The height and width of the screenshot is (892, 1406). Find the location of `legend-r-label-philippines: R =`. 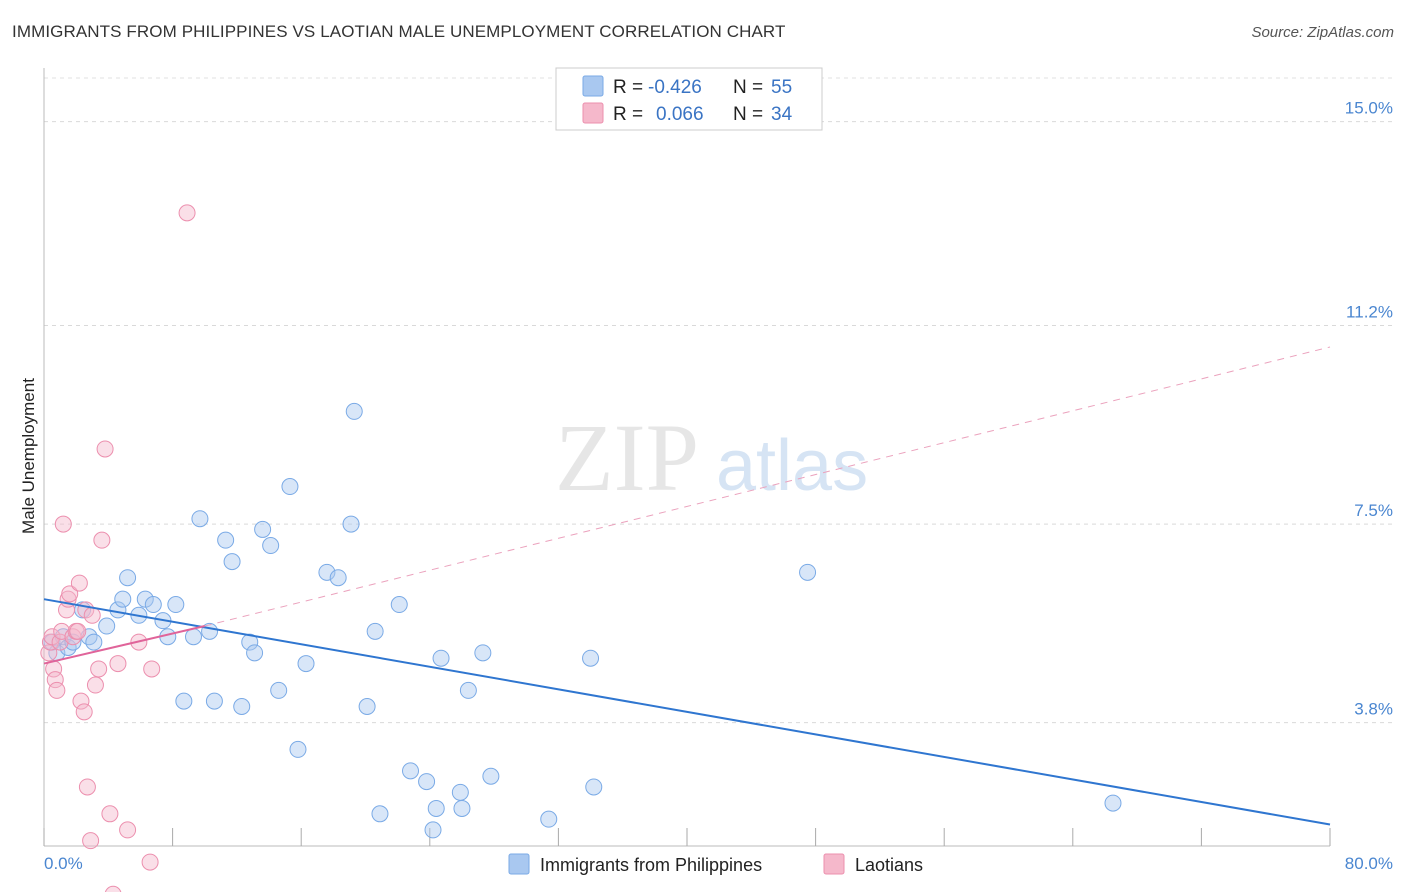

legend-r-label-philippines: R = is located at coordinates (628, 87).